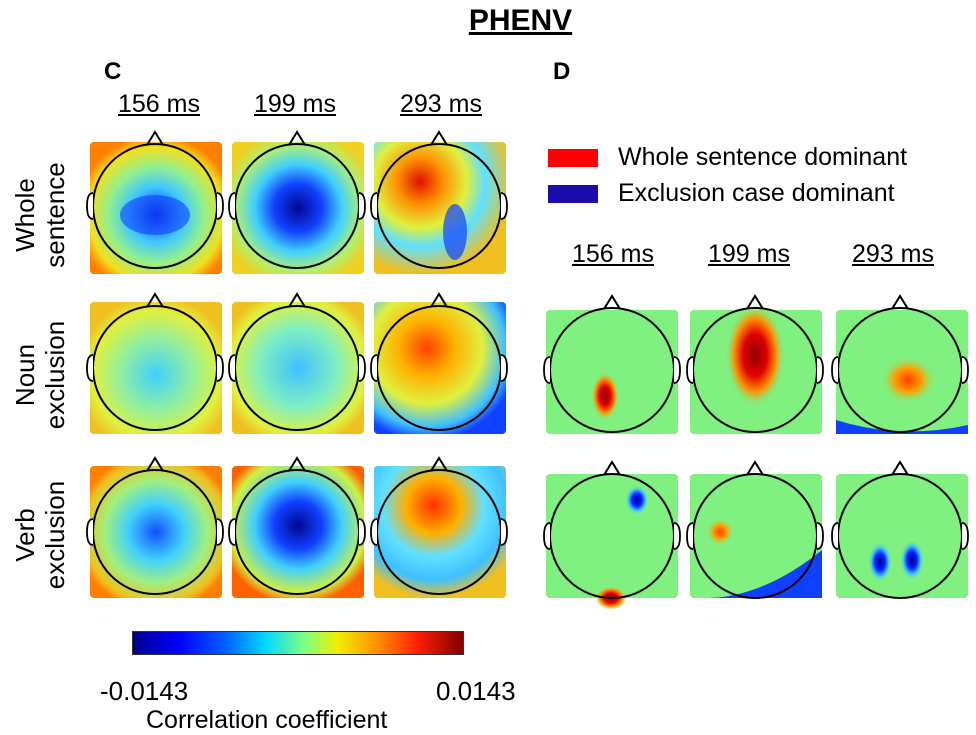  I want to click on colorbar, so click(298, 643).